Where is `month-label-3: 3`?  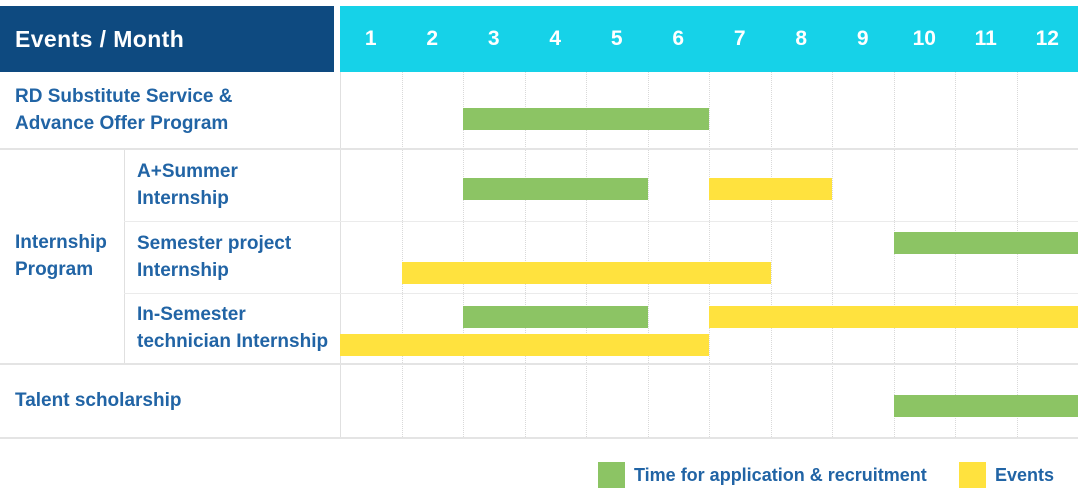
month-label-3: 3 is located at coordinates (493, 38).